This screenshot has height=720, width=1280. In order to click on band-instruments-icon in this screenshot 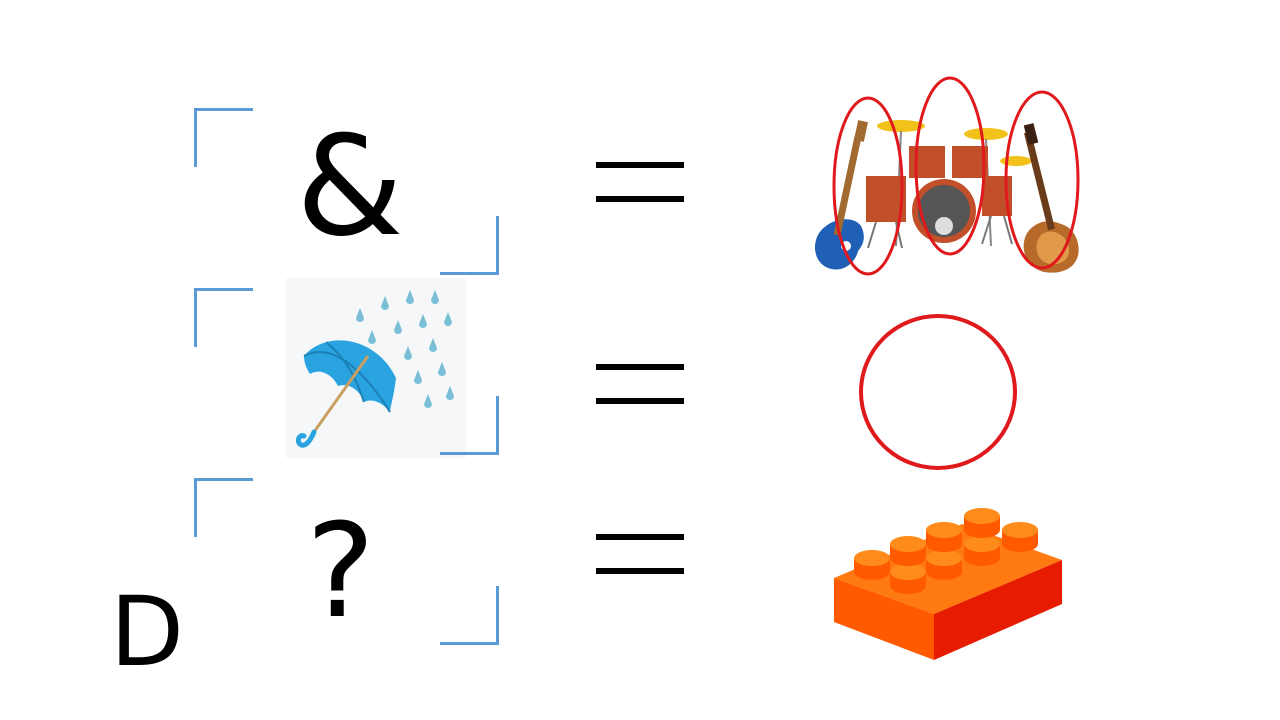, I will do `click(947, 176)`.